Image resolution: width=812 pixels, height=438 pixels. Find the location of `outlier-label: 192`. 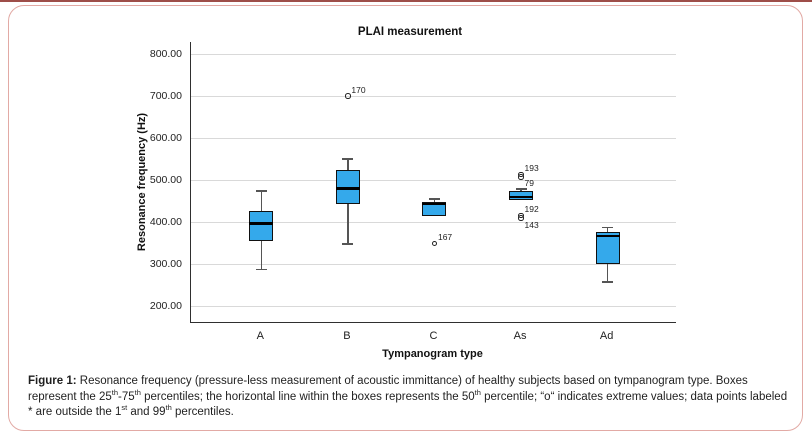

outlier-label: 192 is located at coordinates (531, 209).